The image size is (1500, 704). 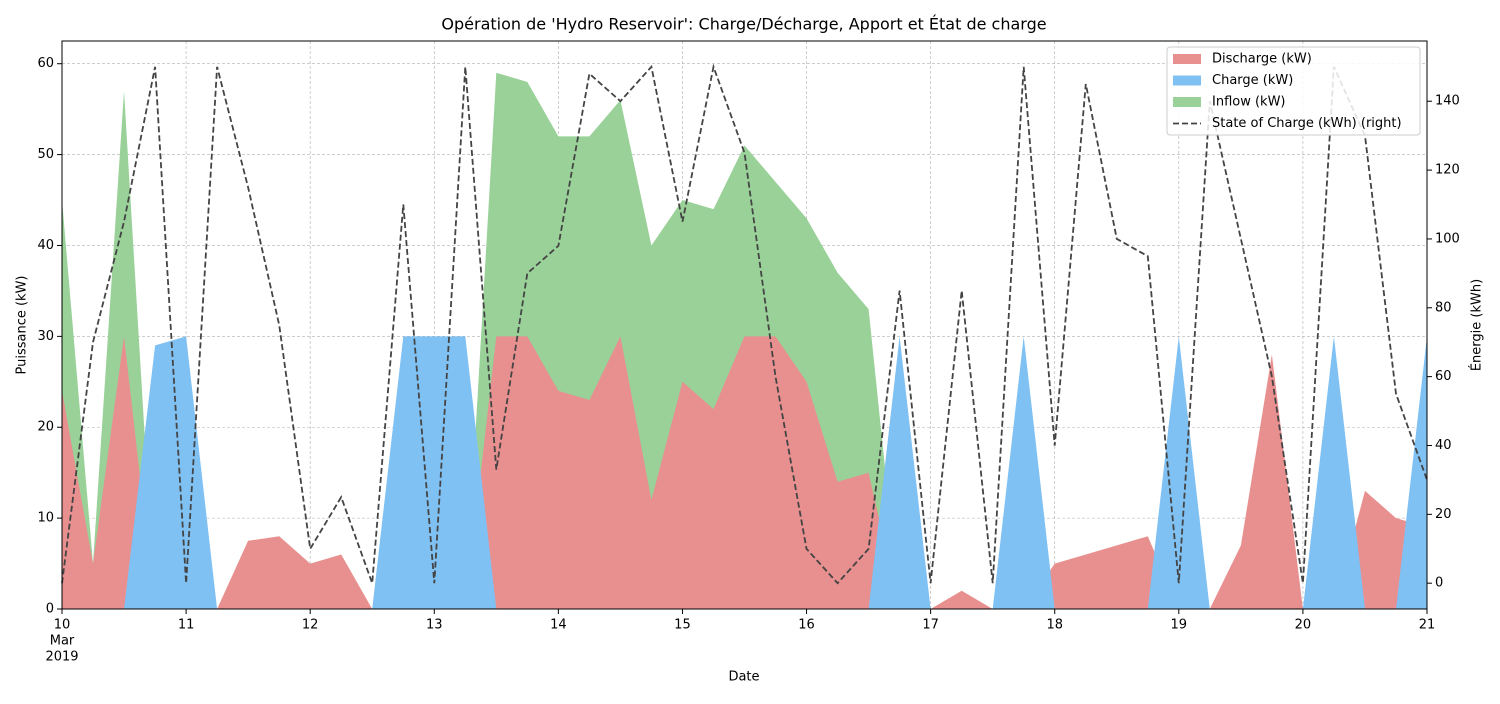 I want to click on y2-tick-label: 80, so click(x=1443, y=307).